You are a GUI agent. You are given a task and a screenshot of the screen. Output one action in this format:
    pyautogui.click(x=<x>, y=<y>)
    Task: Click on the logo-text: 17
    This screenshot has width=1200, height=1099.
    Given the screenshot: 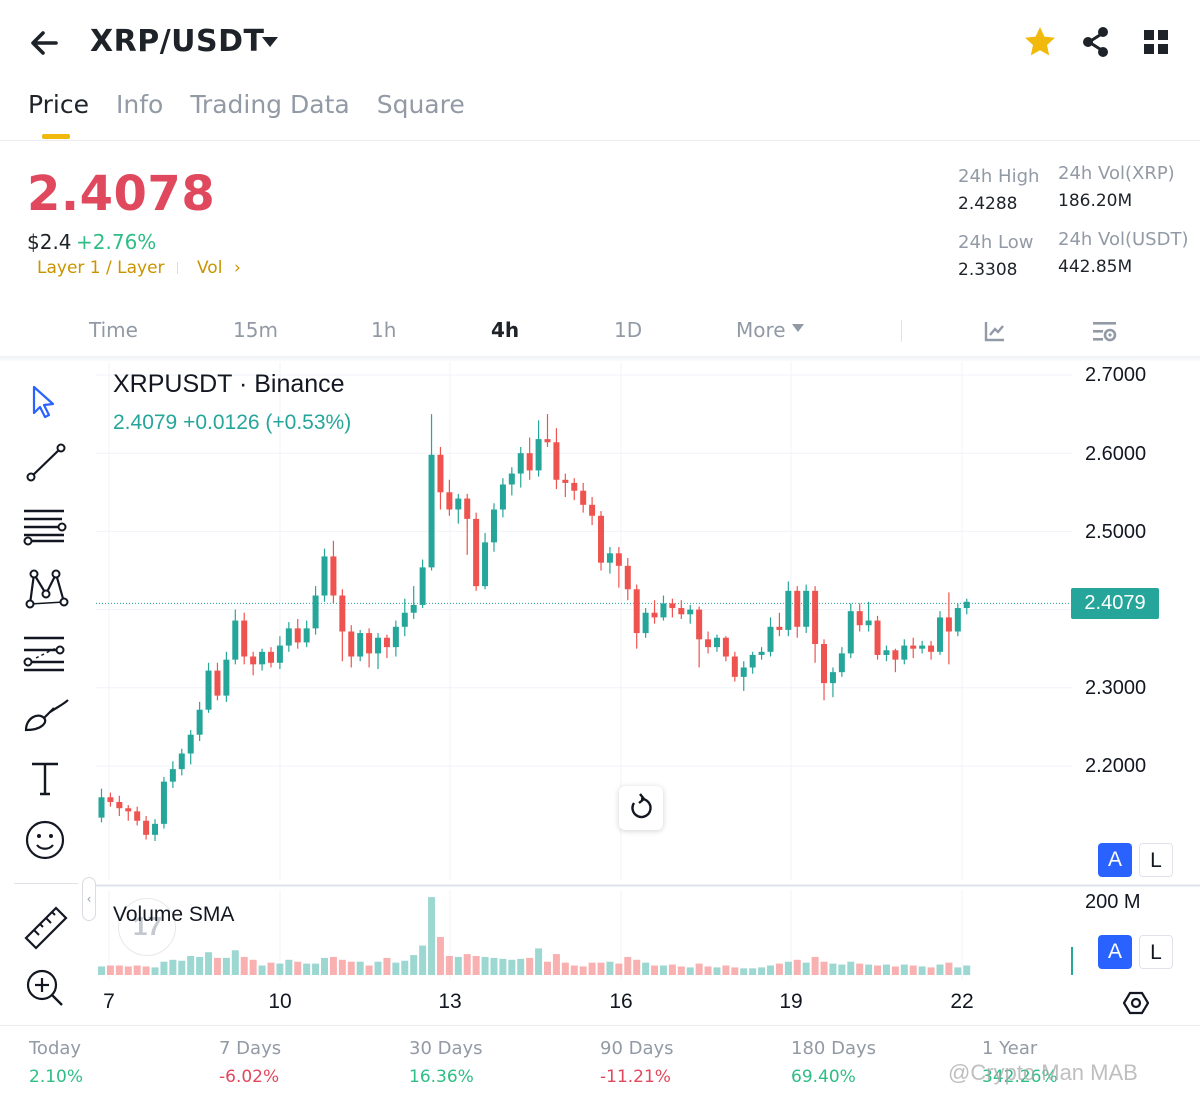 What is the action you would take?
    pyautogui.click(x=147, y=926)
    